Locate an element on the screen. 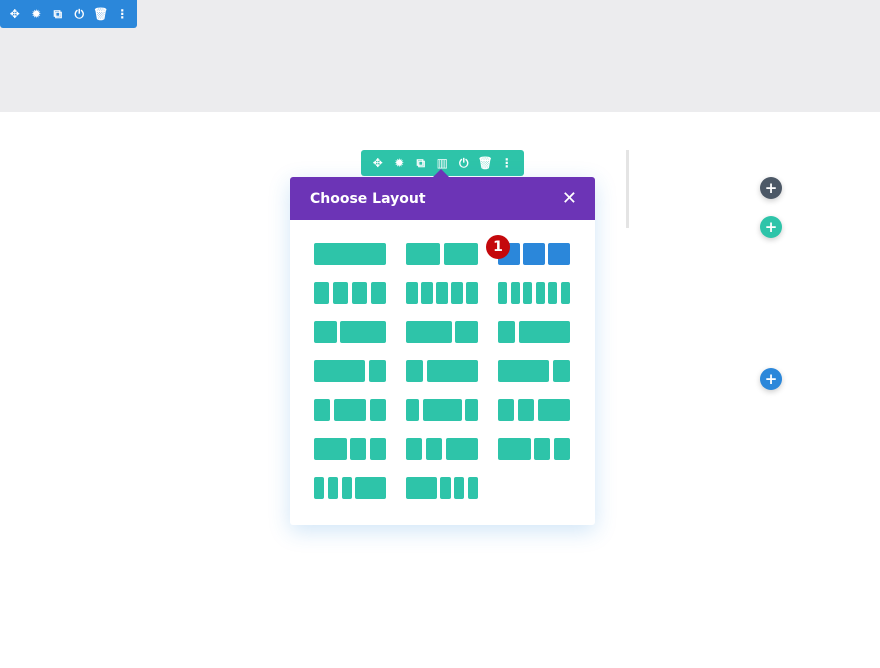 The image size is (880, 668). step-badge: 1 is located at coordinates (498, 247).